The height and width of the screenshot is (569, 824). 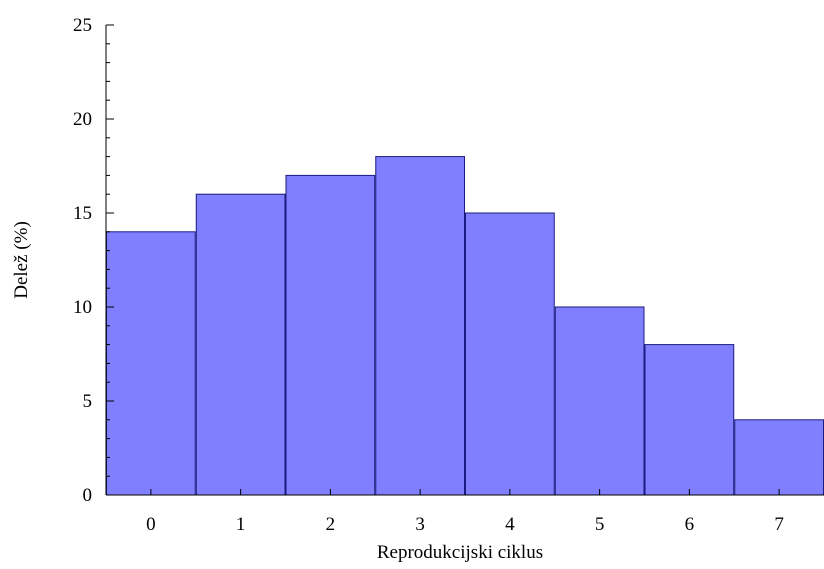 What do you see at coordinates (690, 524) in the screenshot?
I see `x-tick-label: 6` at bounding box center [690, 524].